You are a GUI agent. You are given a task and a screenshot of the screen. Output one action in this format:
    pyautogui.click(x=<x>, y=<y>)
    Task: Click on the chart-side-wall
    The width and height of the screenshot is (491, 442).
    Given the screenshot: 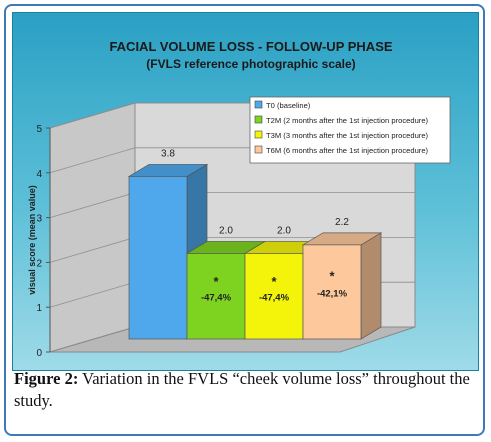 What is the action you would take?
    pyautogui.click(x=92, y=227)
    